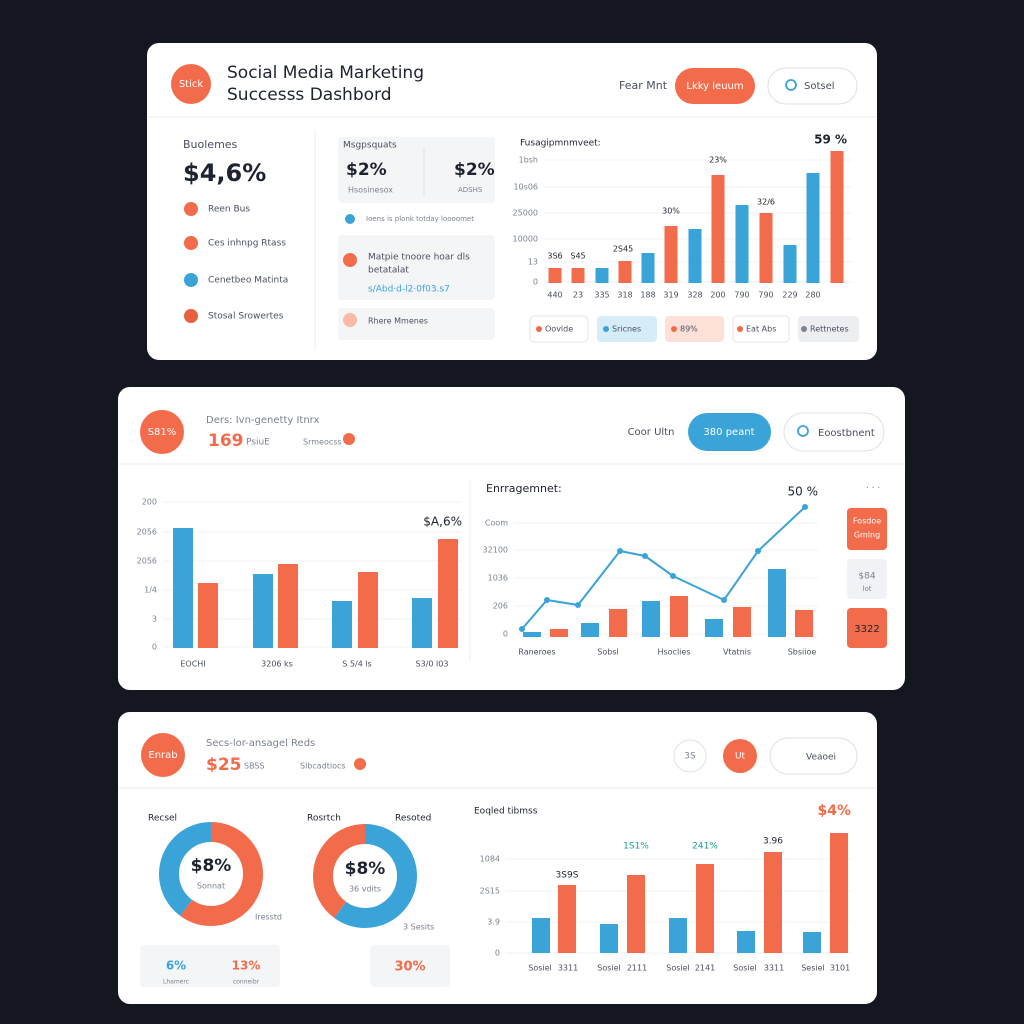 This screenshot has width=1024, height=1024. Describe the element at coordinates (840, 968) in the screenshot. I see `x-tick-label: 3101` at that location.